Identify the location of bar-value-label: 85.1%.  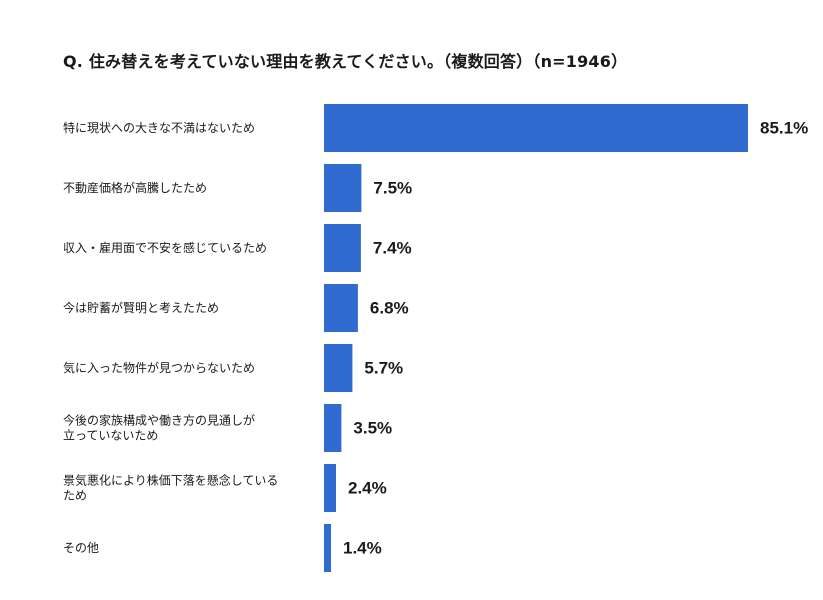
(784, 128).